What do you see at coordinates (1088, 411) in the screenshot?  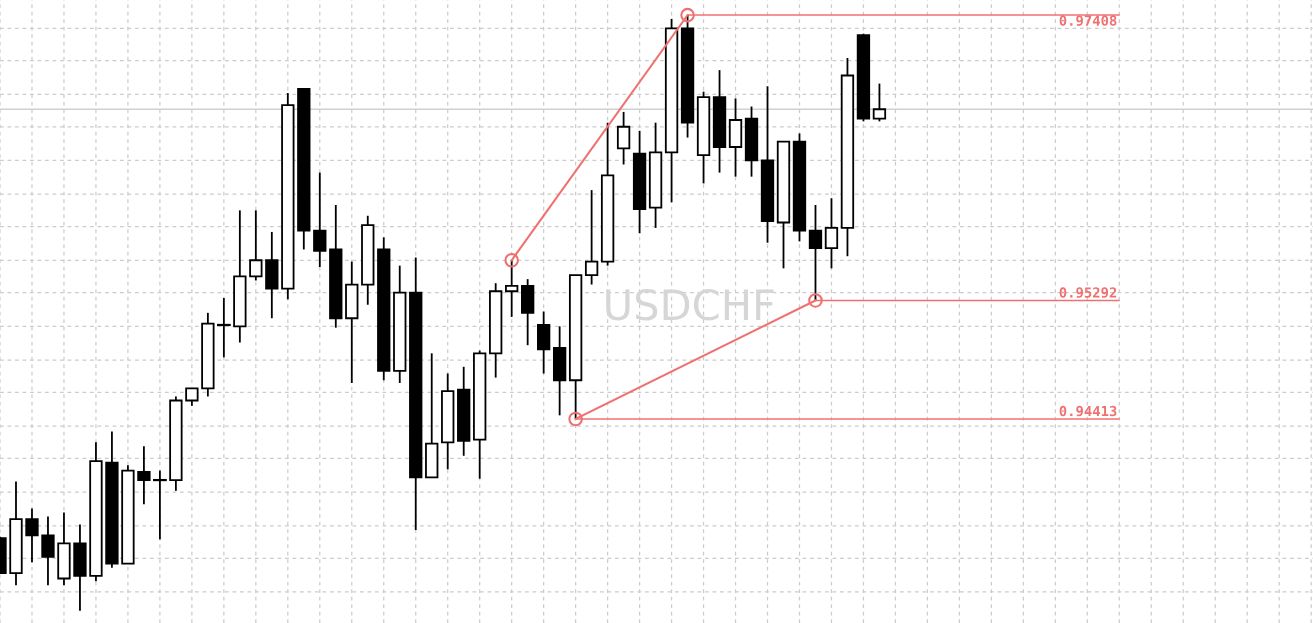 I see `ref-line-label: 0.94413` at bounding box center [1088, 411].